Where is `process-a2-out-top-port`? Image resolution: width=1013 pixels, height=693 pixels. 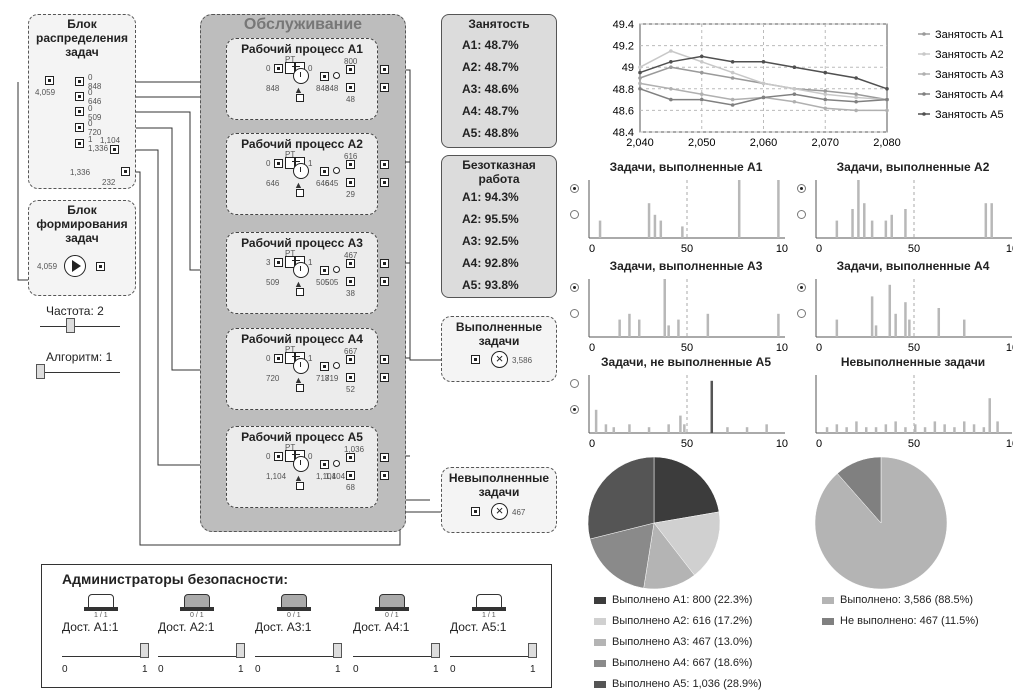 process-a2-out-top-port is located at coordinates (384, 164).